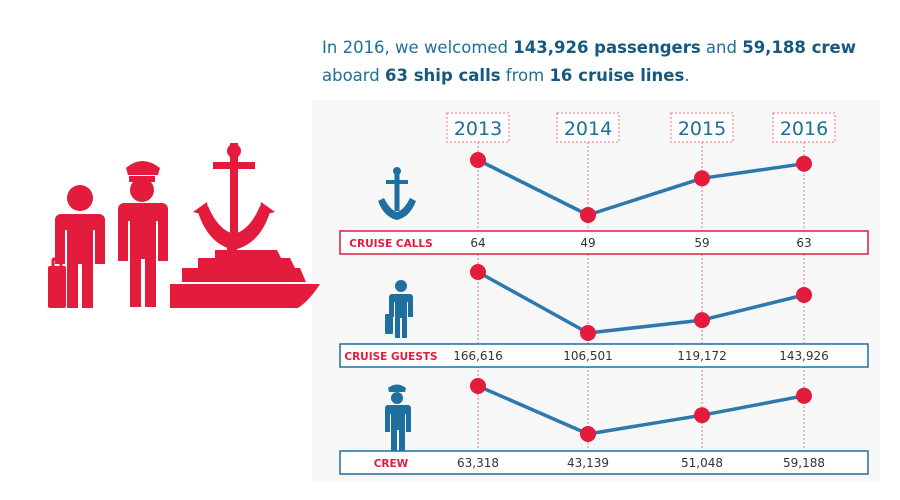 The image size is (900, 500). Describe the element at coordinates (478, 272) in the screenshot. I see `data-point-1-2013` at that location.